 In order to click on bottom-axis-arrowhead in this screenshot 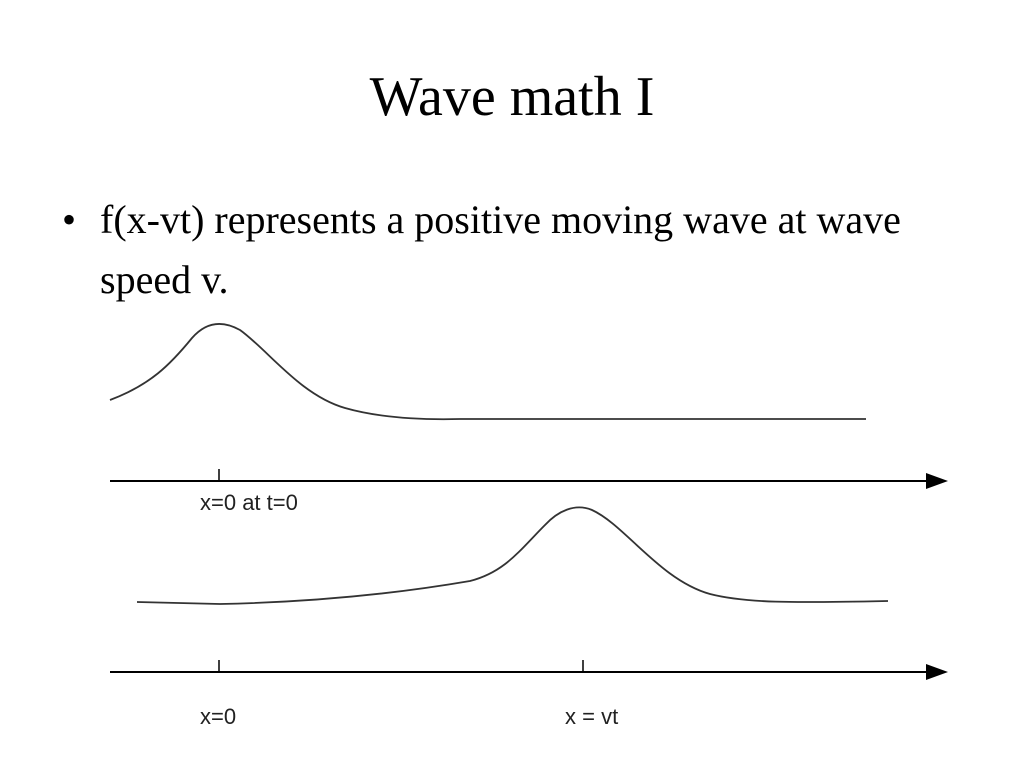, I will do `click(937, 672)`.